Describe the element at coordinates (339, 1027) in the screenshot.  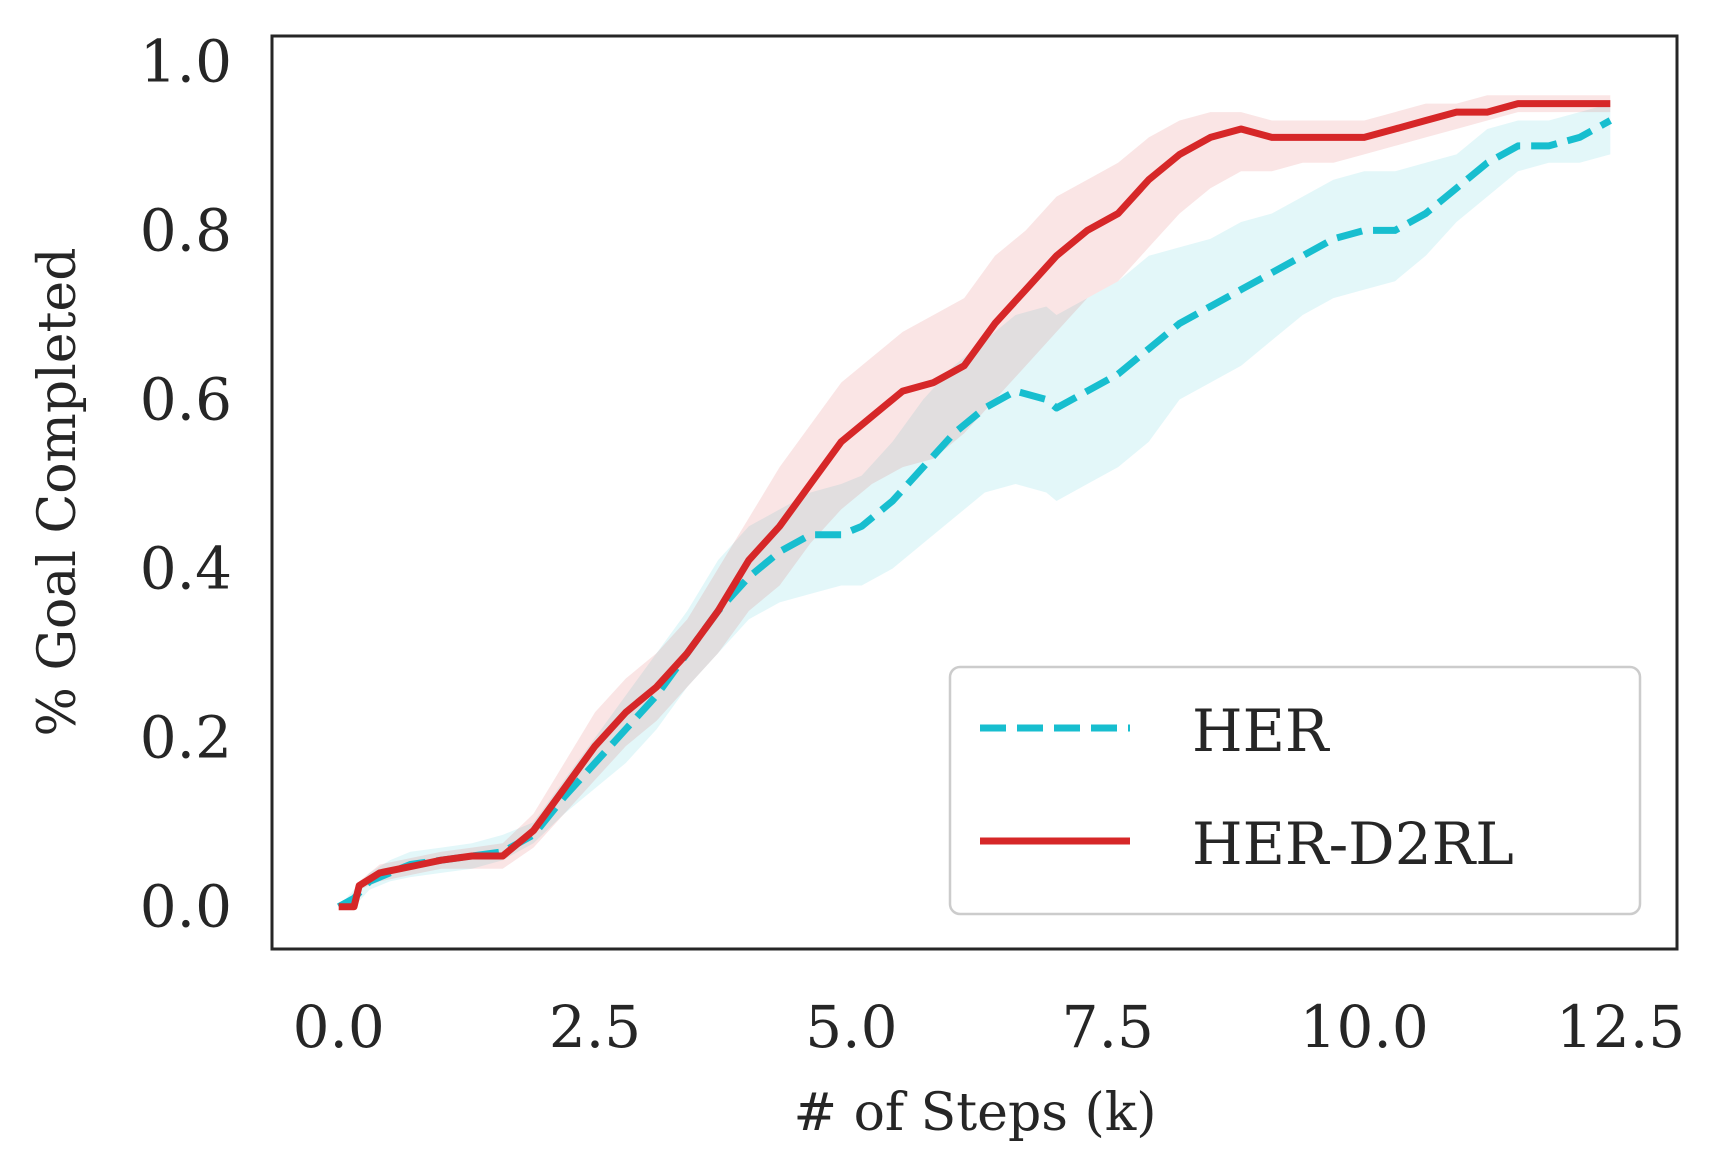
I see `x-tick-label: 0.0` at that location.